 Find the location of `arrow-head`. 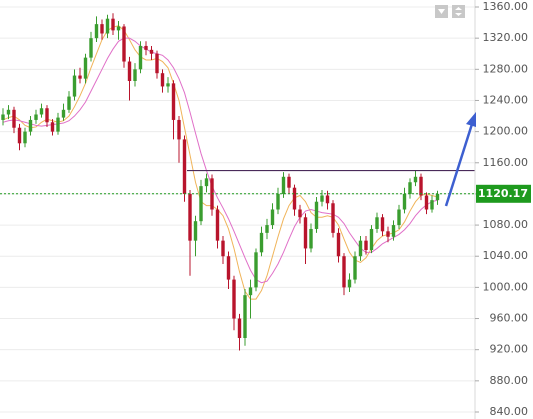

arrow-head is located at coordinates (471, 119).